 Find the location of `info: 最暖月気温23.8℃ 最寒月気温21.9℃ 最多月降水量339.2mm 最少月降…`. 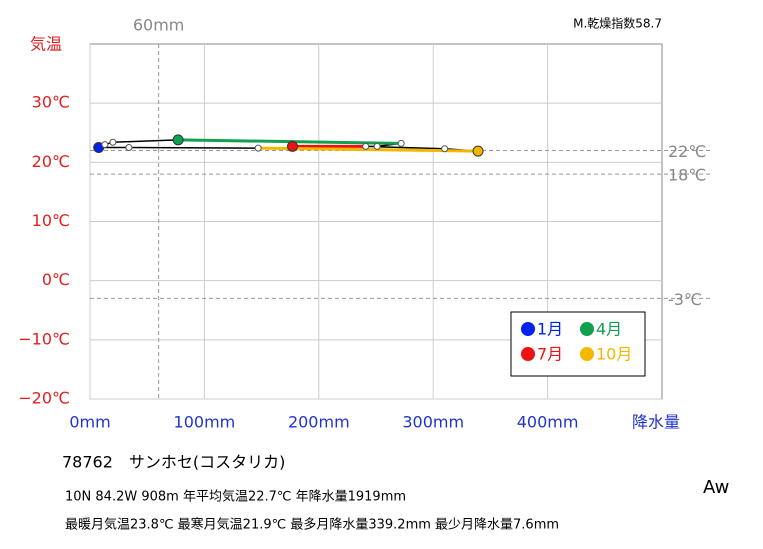

info: 最暖月気温23.8℃ 最寒月気温21.9℃ 最多月降水量339.2mm 最少月降… is located at coordinates (312, 525).